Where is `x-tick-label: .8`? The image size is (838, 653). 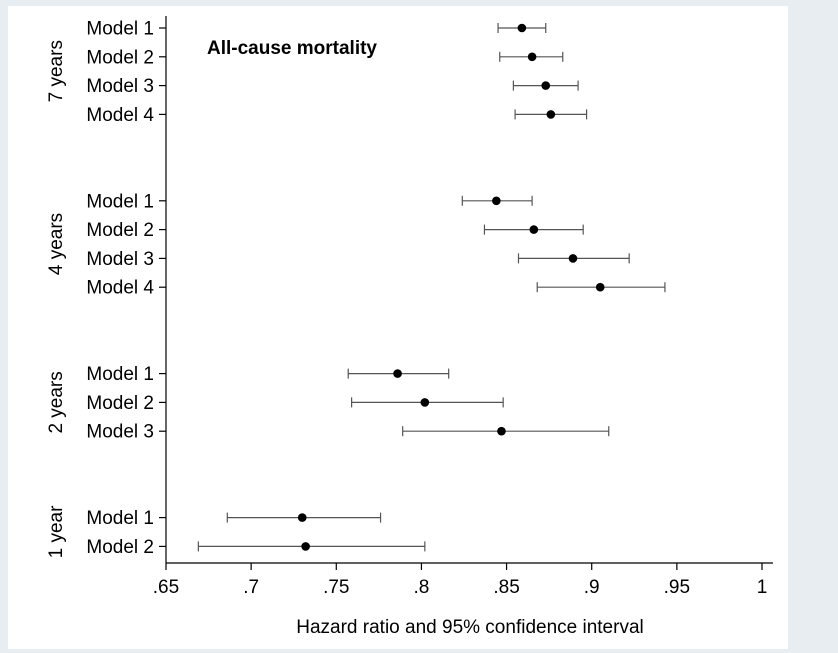
x-tick-label: .8 is located at coordinates (421, 587).